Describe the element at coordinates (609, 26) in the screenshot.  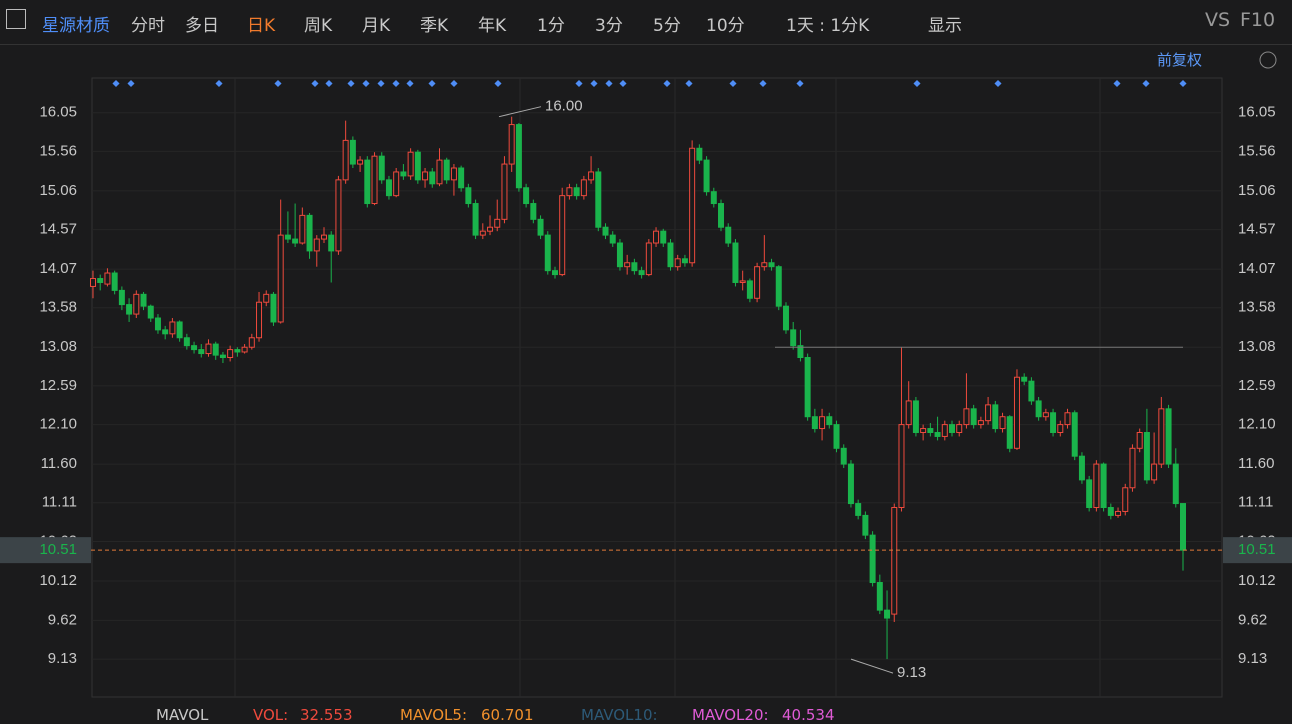
I see `tab: 3分` at that location.